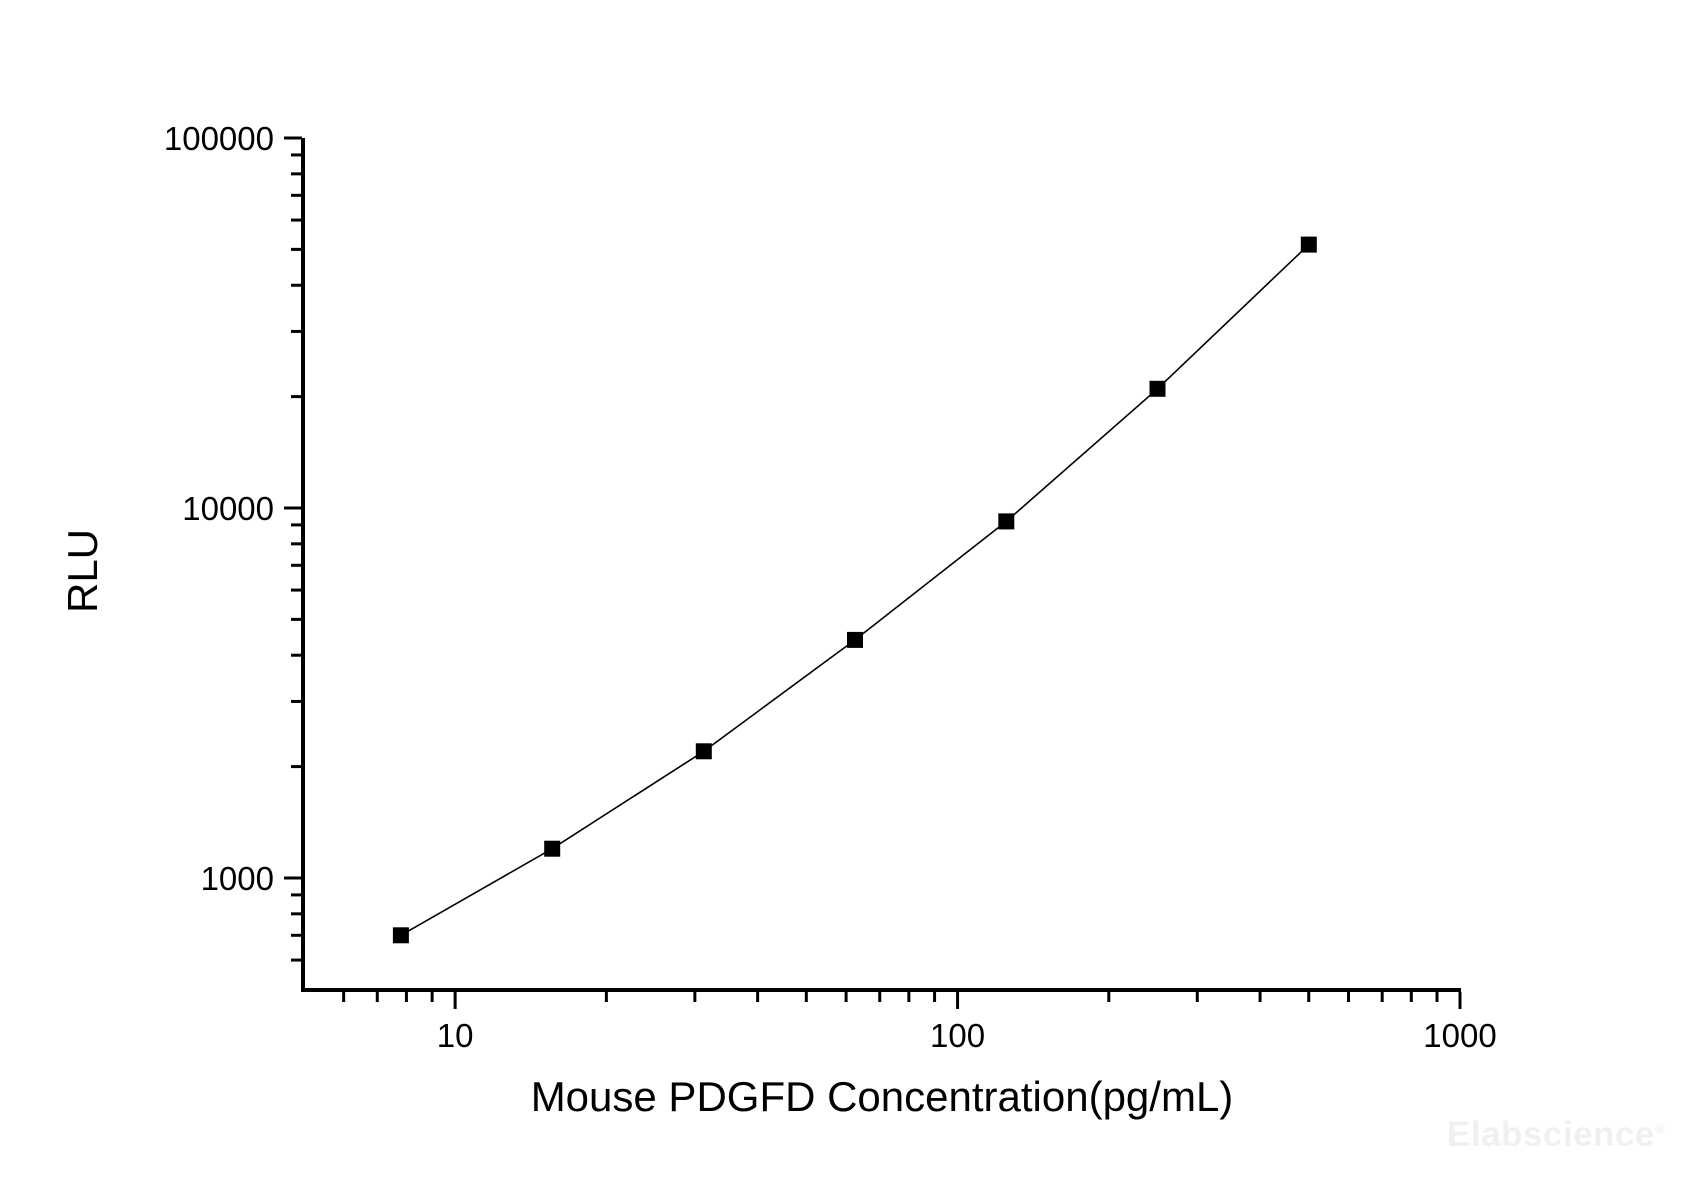  Describe the element at coordinates (1659, 1129) in the screenshot. I see `registered-trademark-icon: ®` at that location.